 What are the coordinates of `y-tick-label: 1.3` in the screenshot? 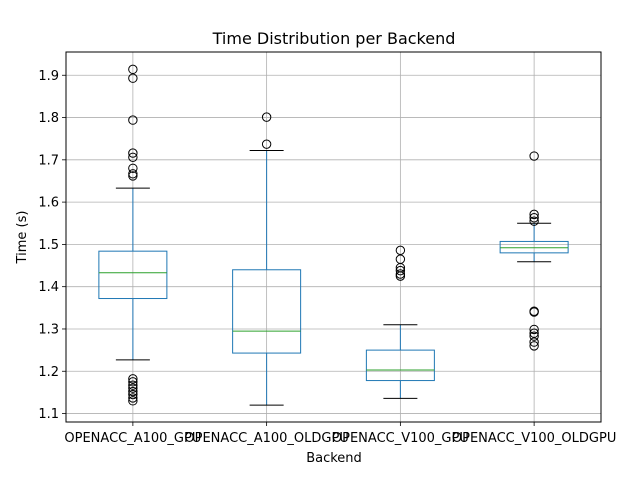 It's located at (48, 329).